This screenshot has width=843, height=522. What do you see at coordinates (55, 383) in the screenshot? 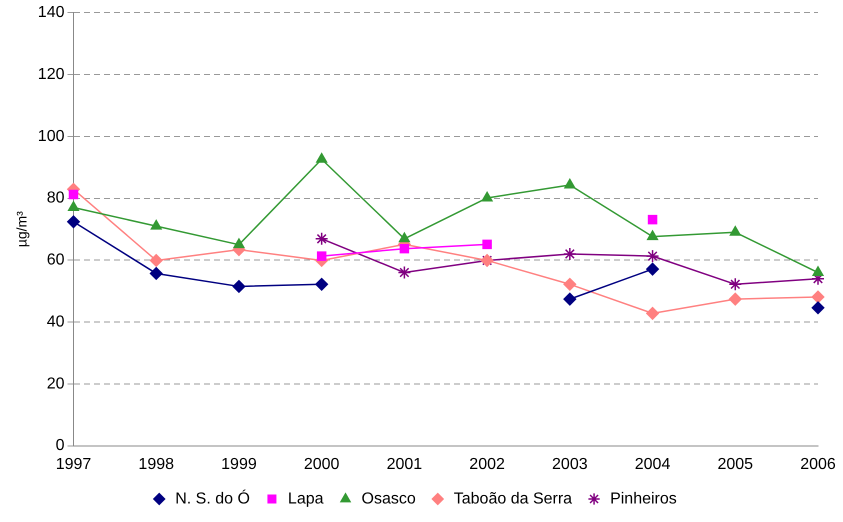
I see `y-tick-label: 20` at bounding box center [55, 383].